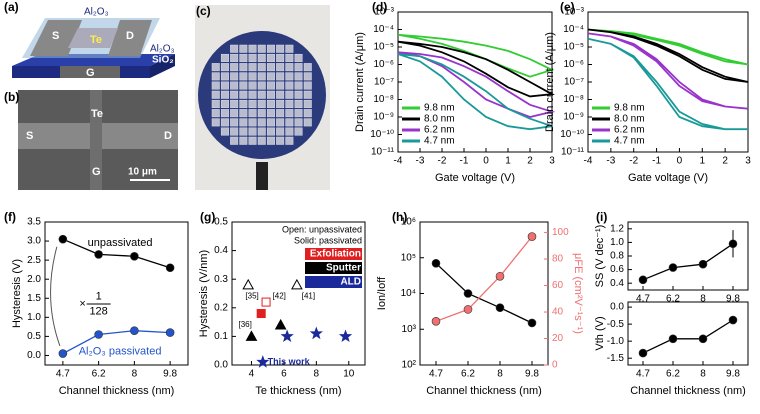 The width and height of the screenshot is (760, 414). I want to click on x-tick-label: 3, so click(748, 161).